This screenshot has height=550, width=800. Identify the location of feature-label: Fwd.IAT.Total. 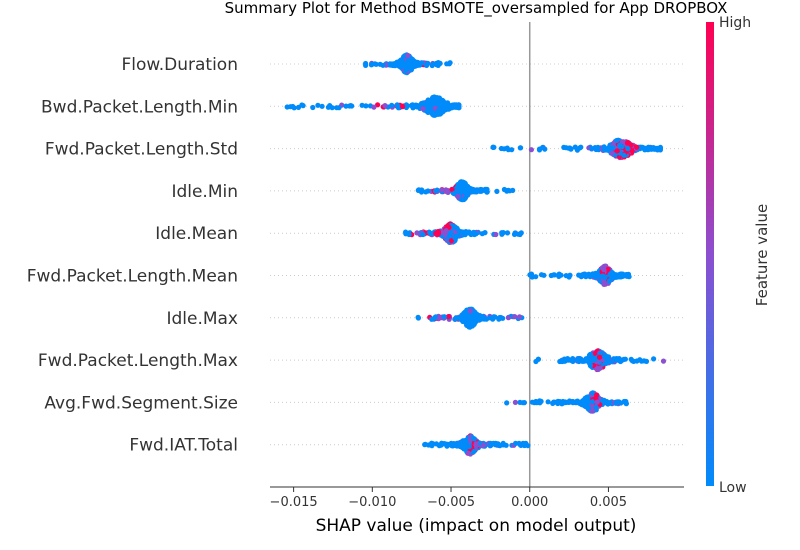
(183, 446).